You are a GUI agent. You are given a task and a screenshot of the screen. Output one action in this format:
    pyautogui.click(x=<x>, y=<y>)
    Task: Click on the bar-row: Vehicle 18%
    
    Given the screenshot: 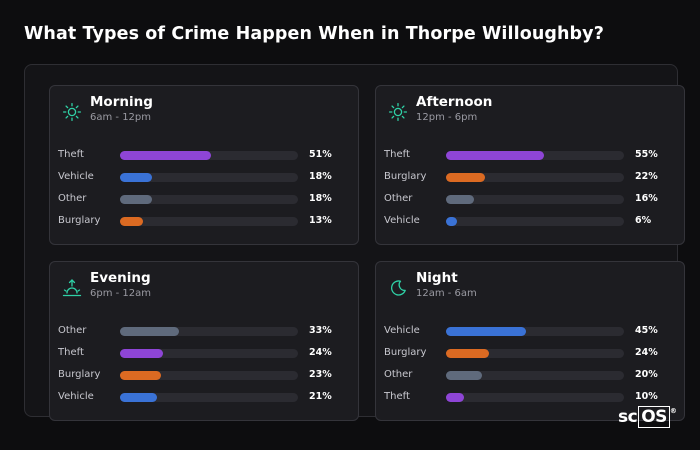 What is the action you would take?
    pyautogui.click(x=208, y=177)
    